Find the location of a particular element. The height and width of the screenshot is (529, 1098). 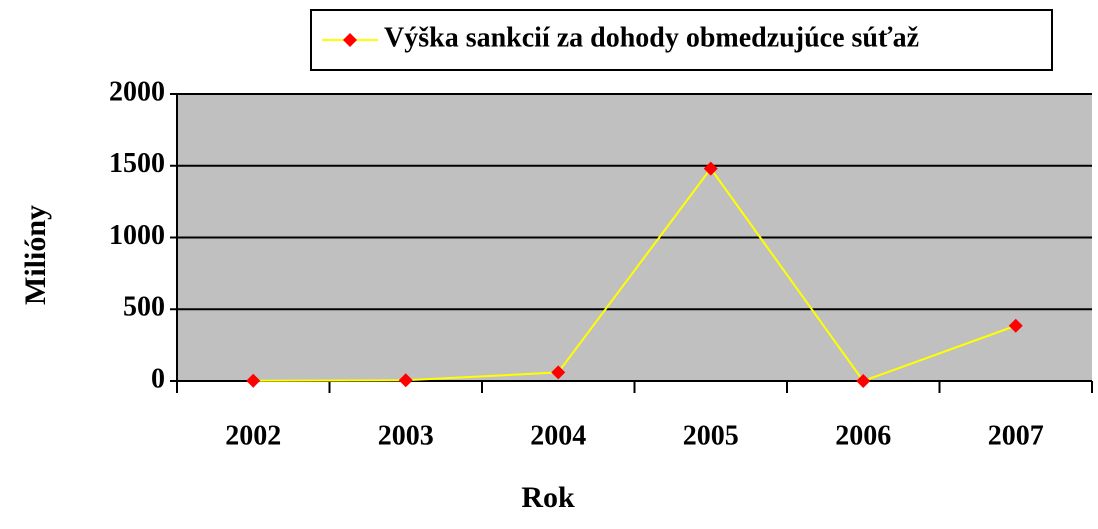

x-tick-label: 2005 is located at coordinates (711, 435).